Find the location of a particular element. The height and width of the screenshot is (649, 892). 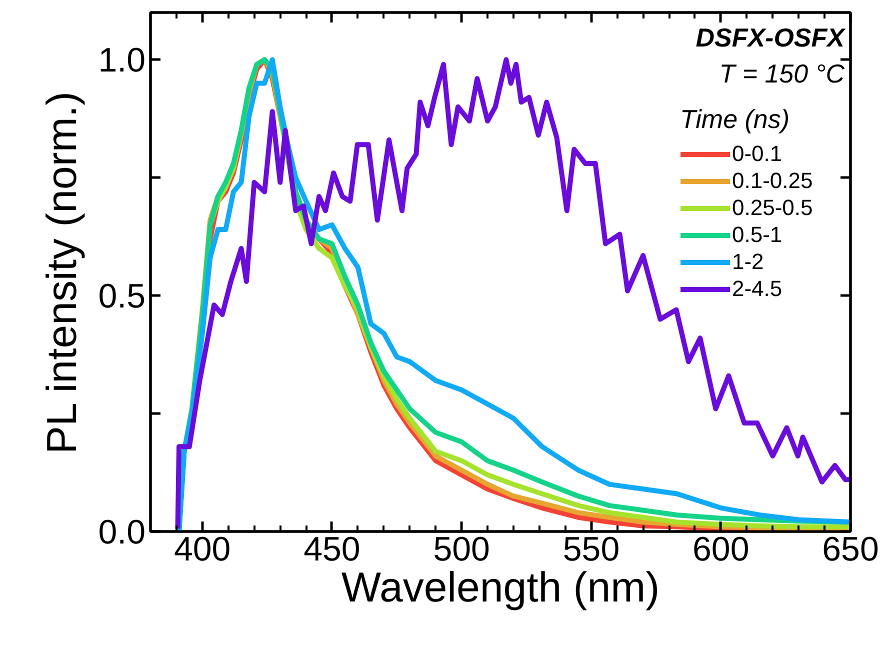

y-axis-title: PL intensity (norm.) is located at coordinates (62, 272).